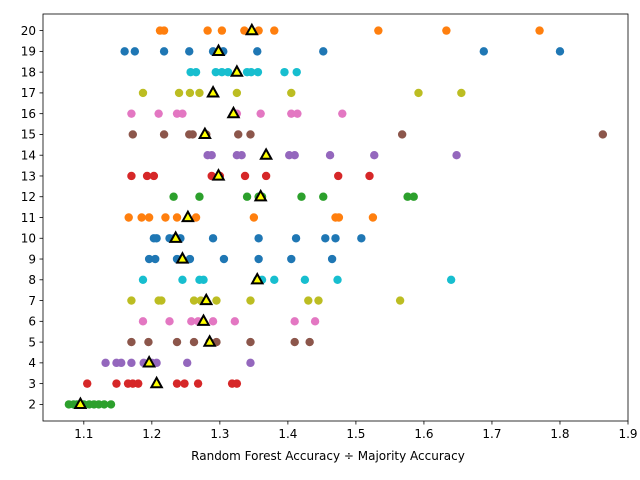 The height and width of the screenshot is (480, 640). Describe the element at coordinates (491, 434) in the screenshot. I see `x-tick-label-6: 1.7` at that location.